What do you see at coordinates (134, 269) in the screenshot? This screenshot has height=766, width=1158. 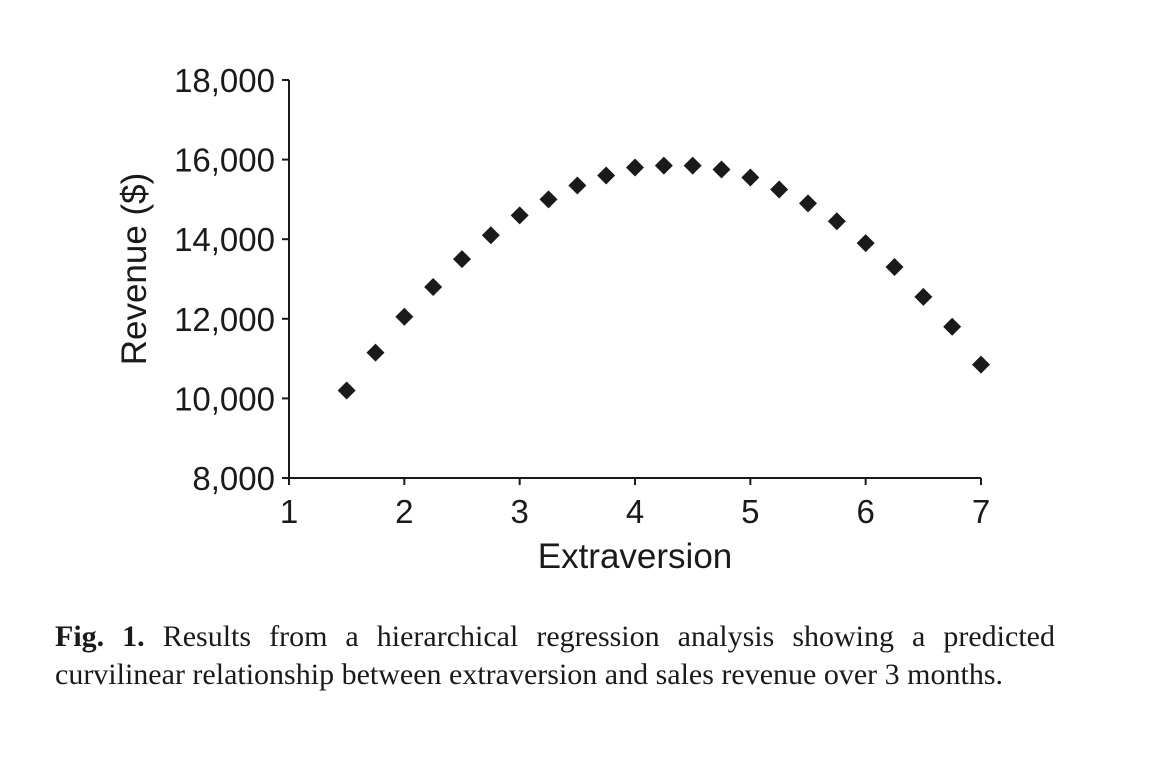 I see `y-axis-title: Revenue ($)` at bounding box center [134, 269].